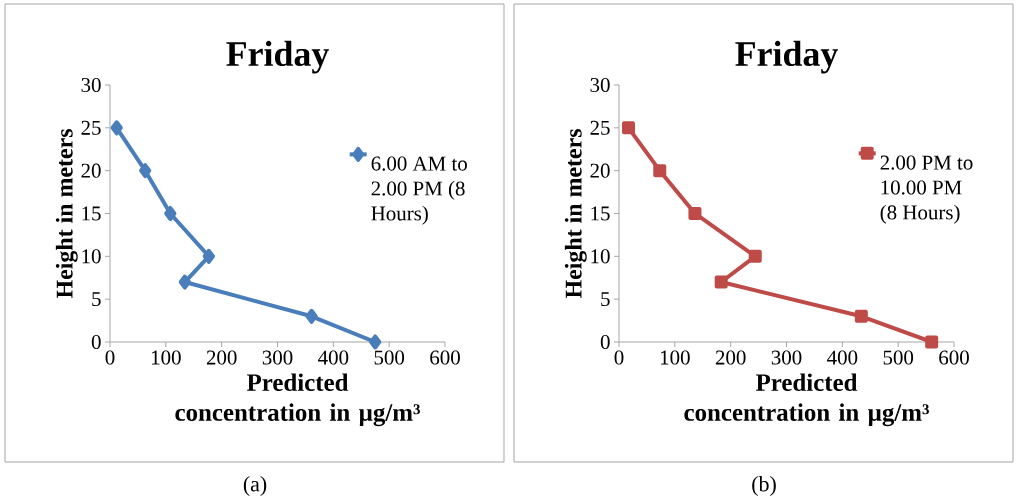 The image size is (1018, 504). Describe the element at coordinates (255, 486) in the screenshot. I see `text: (a)` at that location.